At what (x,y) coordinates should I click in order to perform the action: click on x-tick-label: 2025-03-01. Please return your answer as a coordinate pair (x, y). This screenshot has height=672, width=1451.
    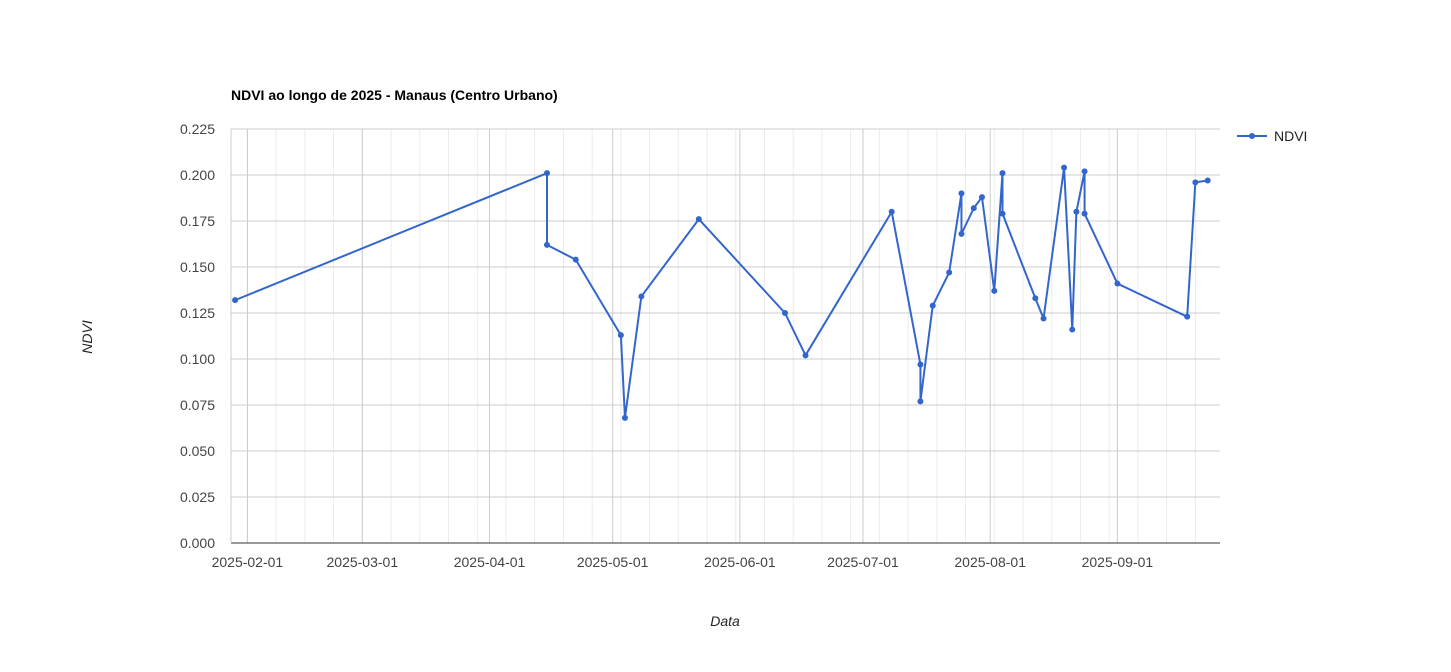
    Looking at the image, I should click on (363, 562).